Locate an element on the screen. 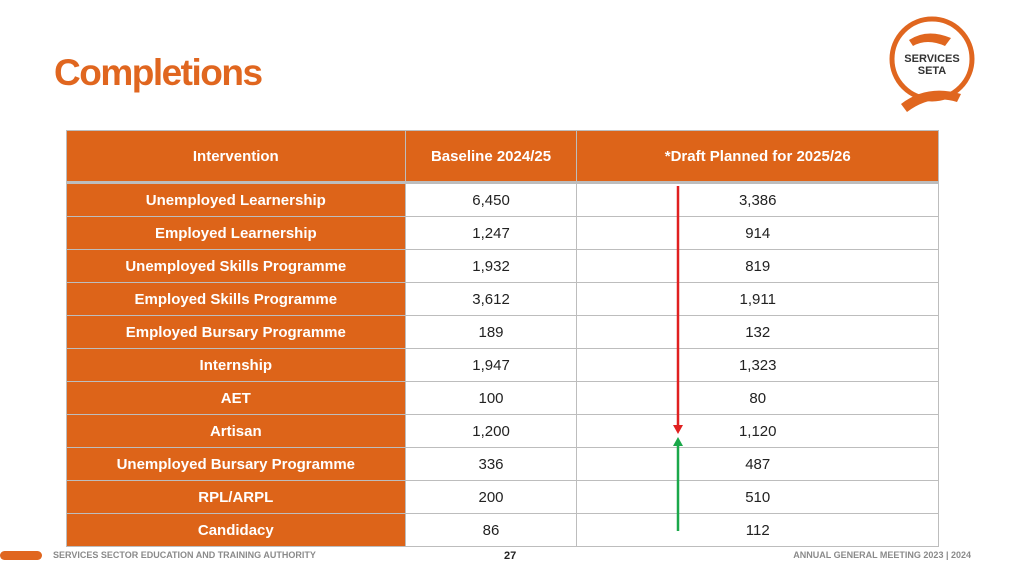  cell: 80 is located at coordinates (757, 398).